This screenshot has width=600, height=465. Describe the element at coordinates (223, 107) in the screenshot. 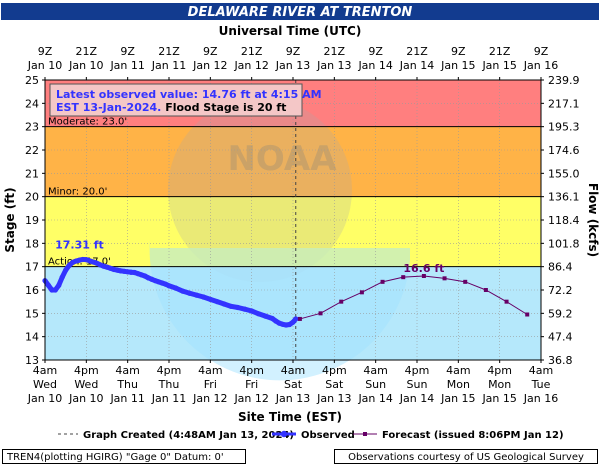

I see `info-box-flood-stage: Flood Stage is 20 ft` at that location.